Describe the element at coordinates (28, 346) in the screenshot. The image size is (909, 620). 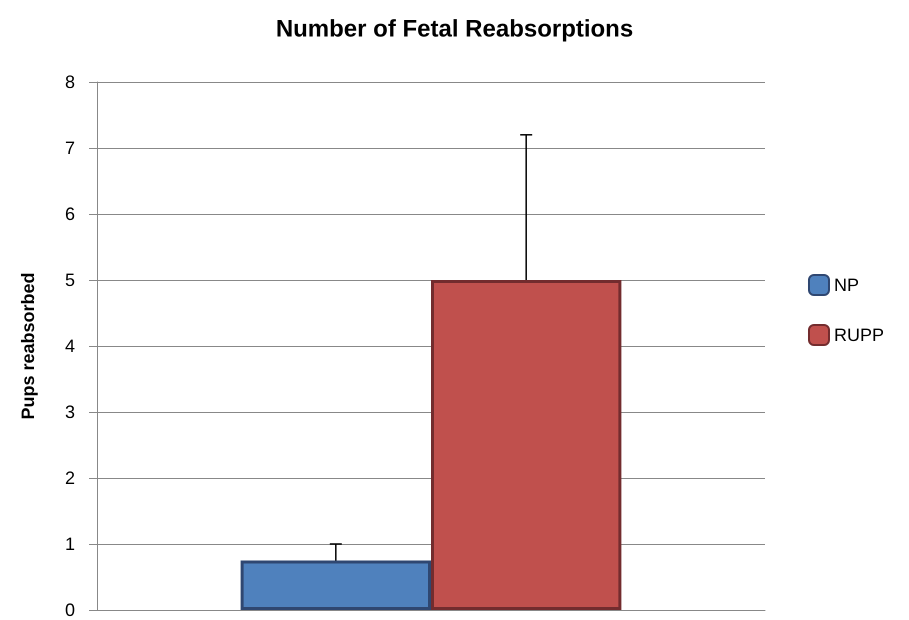
I see `y-axis-title: Pups reabsorbed` at that location.